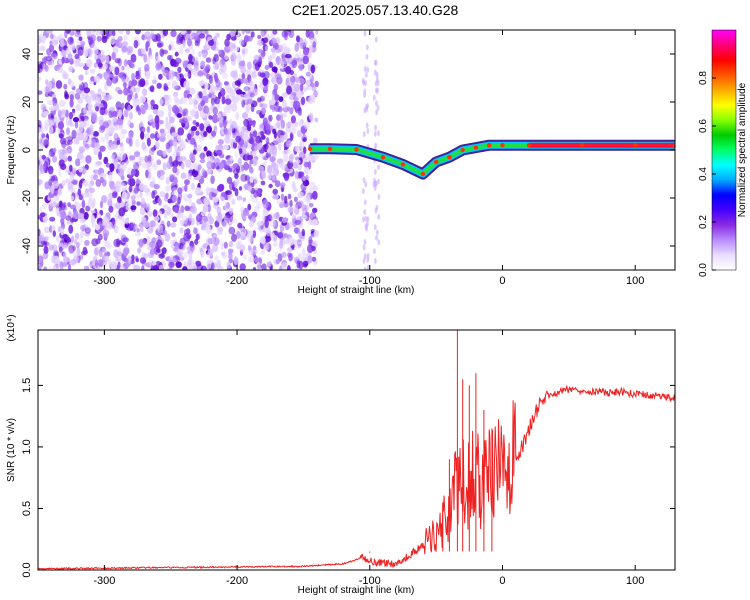 The image size is (750, 600). I want to click on y-tick-label: 1.0, so click(27, 446).